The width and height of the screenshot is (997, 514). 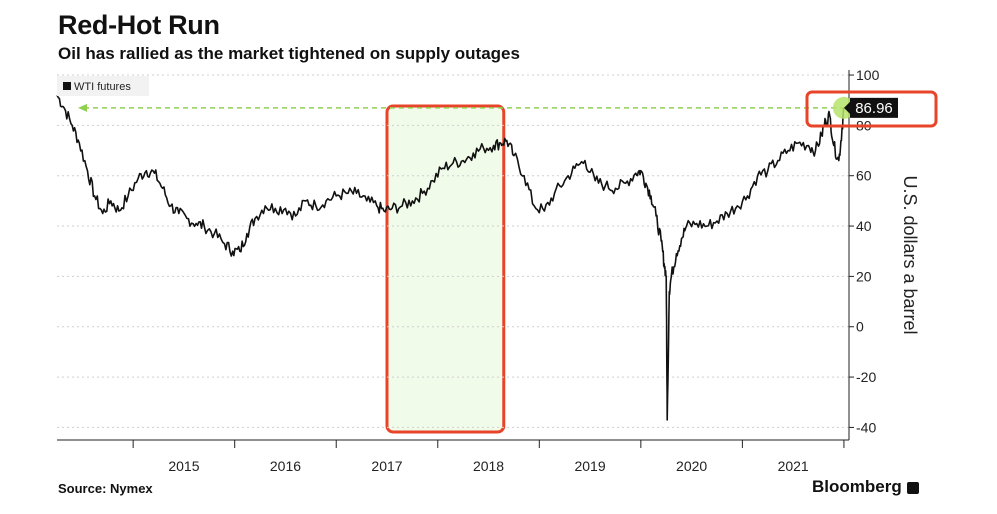 What do you see at coordinates (139, 25) in the screenshot?
I see `chart-title: Red-Hot Run` at bounding box center [139, 25].